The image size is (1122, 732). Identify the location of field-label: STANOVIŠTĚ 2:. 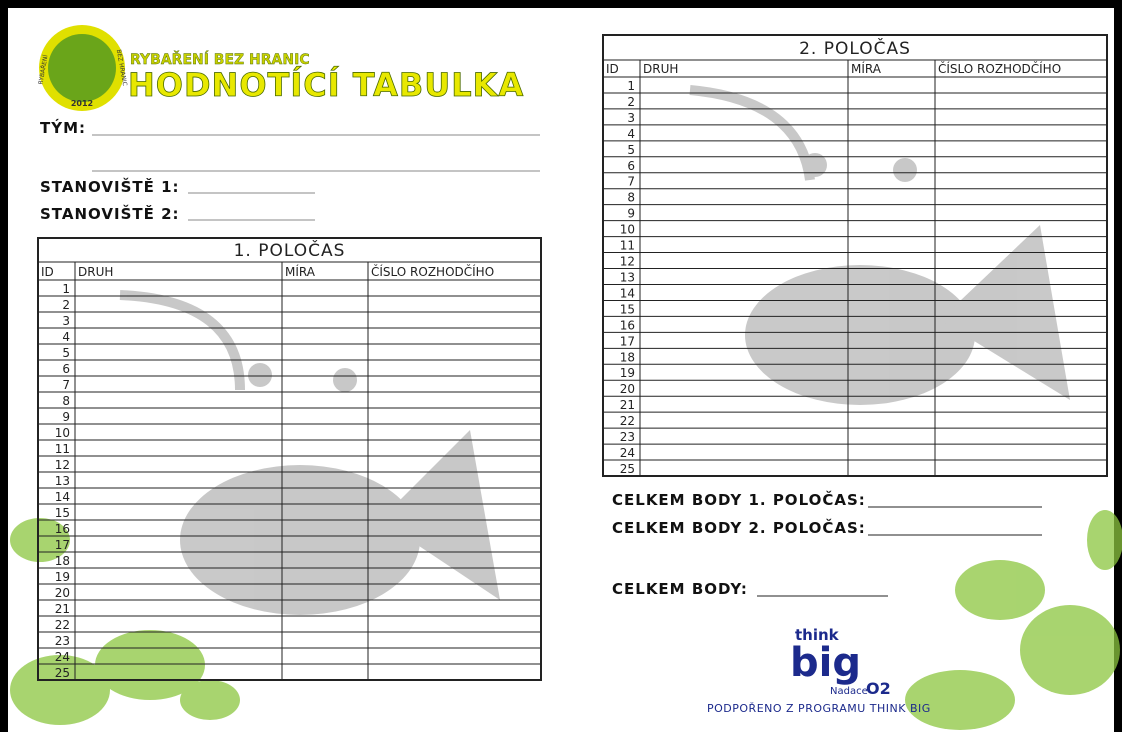
(110, 213).